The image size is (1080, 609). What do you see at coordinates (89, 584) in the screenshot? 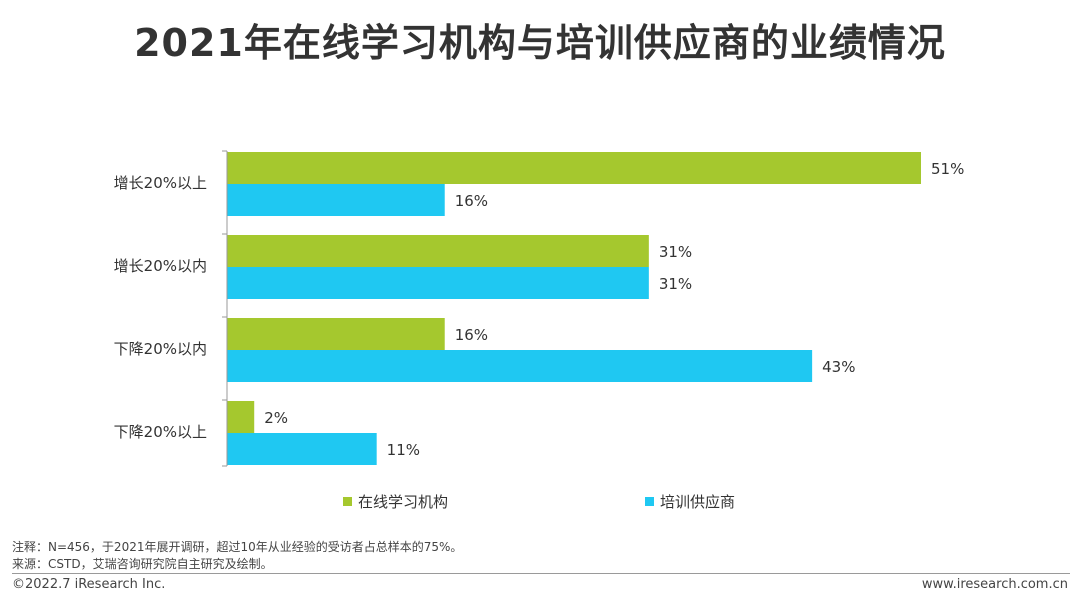
I see `copyright-text: ©2022.7 iResearch Inc.` at bounding box center [89, 584].